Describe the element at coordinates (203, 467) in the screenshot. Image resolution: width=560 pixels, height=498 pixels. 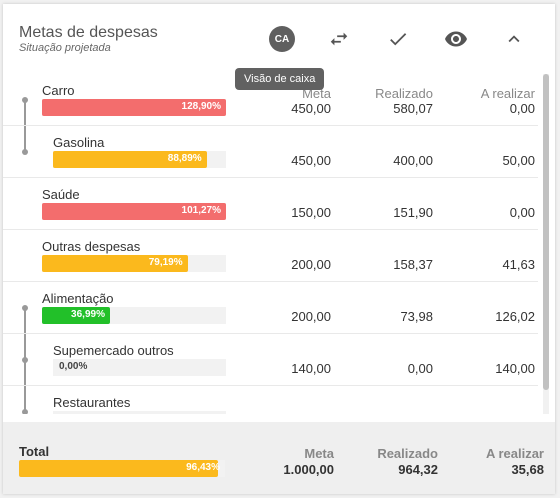
I see `total-progress-percent: 96,43%` at that location.